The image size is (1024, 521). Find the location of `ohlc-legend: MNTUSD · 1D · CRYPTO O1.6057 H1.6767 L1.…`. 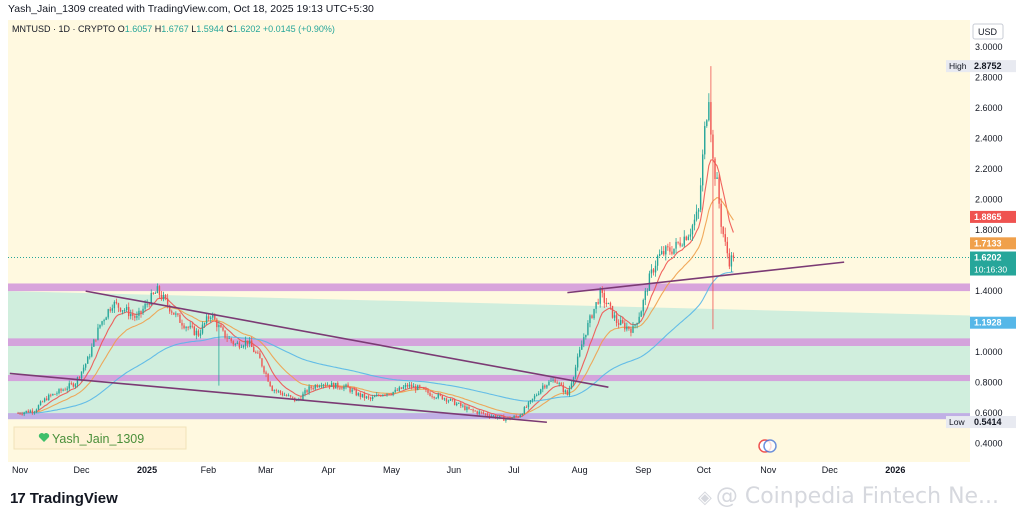

ohlc-legend: MNTUSD · 1D · CRYPTO O1.6057 H1.6767 L1.… is located at coordinates (173, 29).